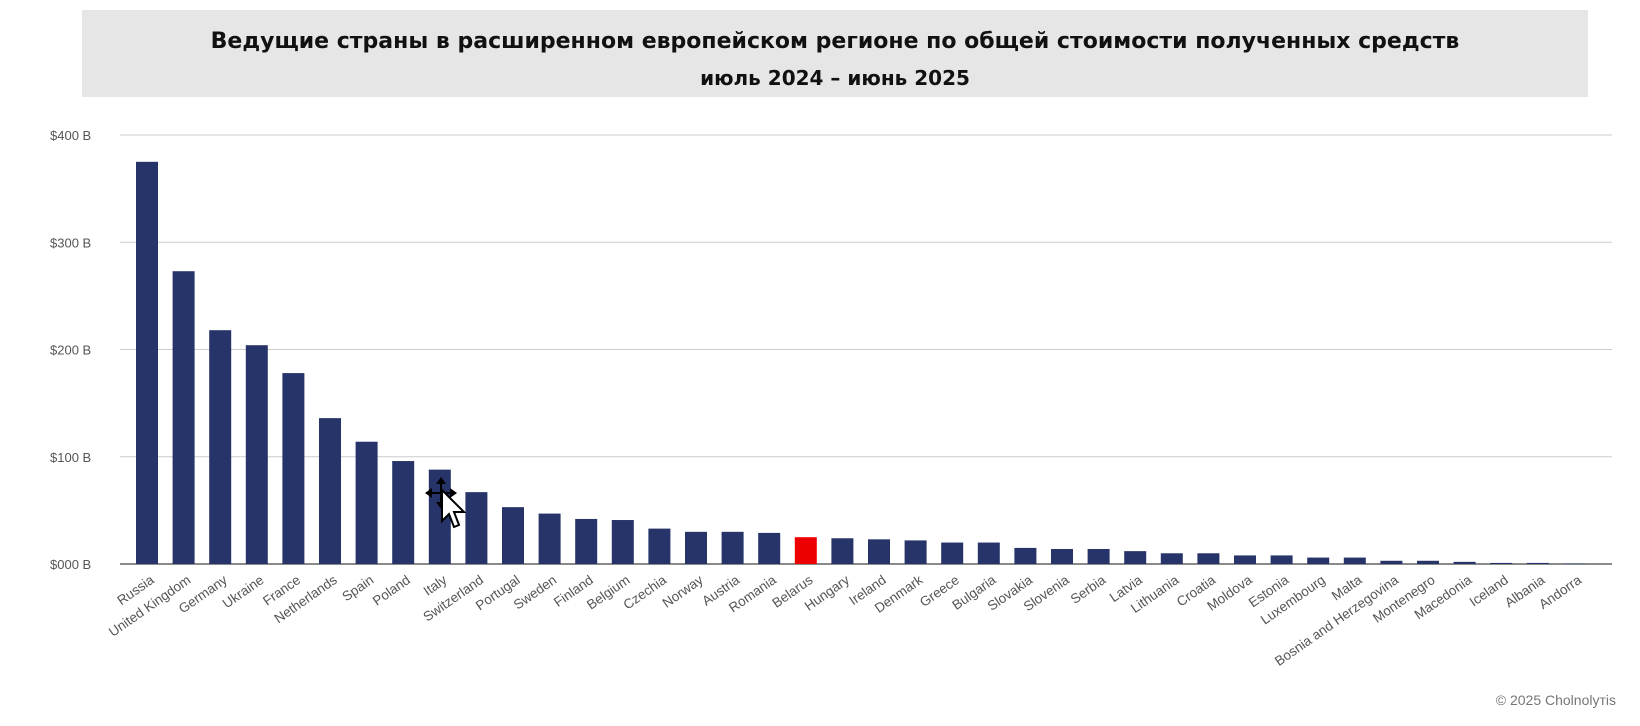  I want to click on bar-slovakia, so click(1025, 555).